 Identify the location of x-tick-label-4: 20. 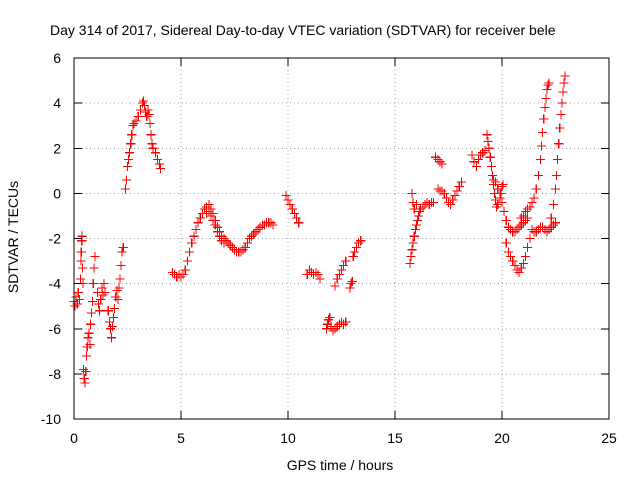
(502, 438).